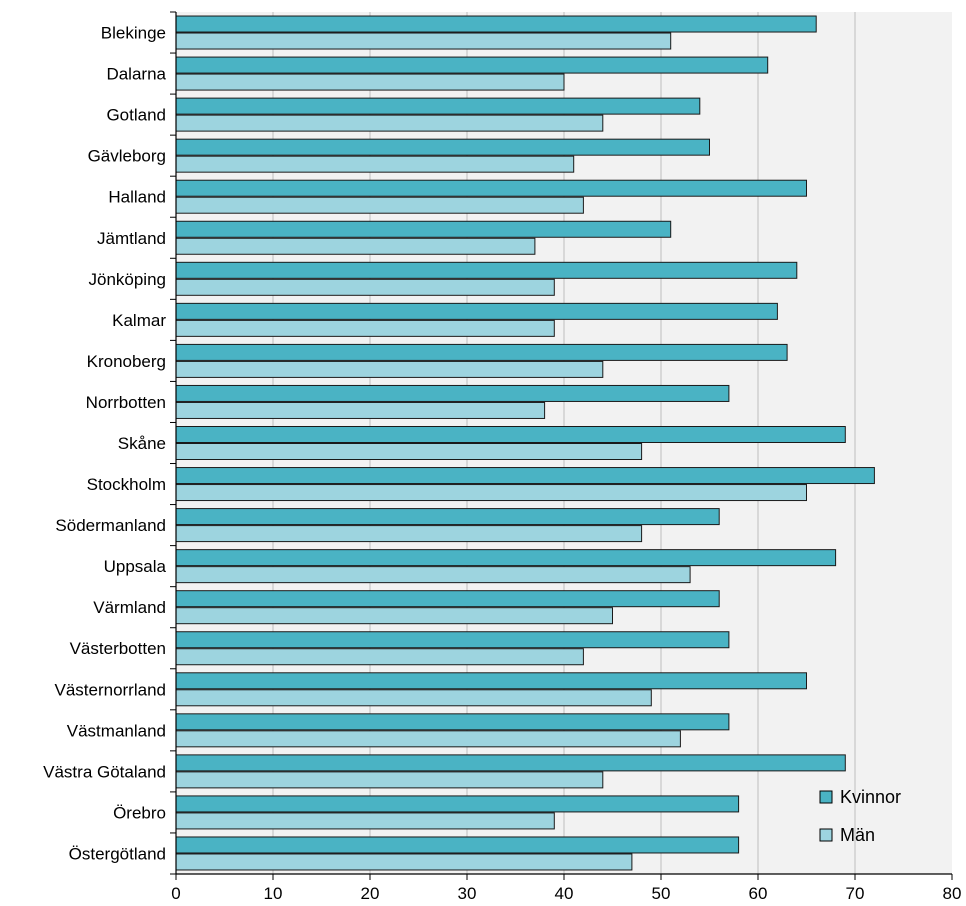 The height and width of the screenshot is (906, 966). What do you see at coordinates (137, 197) in the screenshot?
I see `y-category-label: Halland` at bounding box center [137, 197].